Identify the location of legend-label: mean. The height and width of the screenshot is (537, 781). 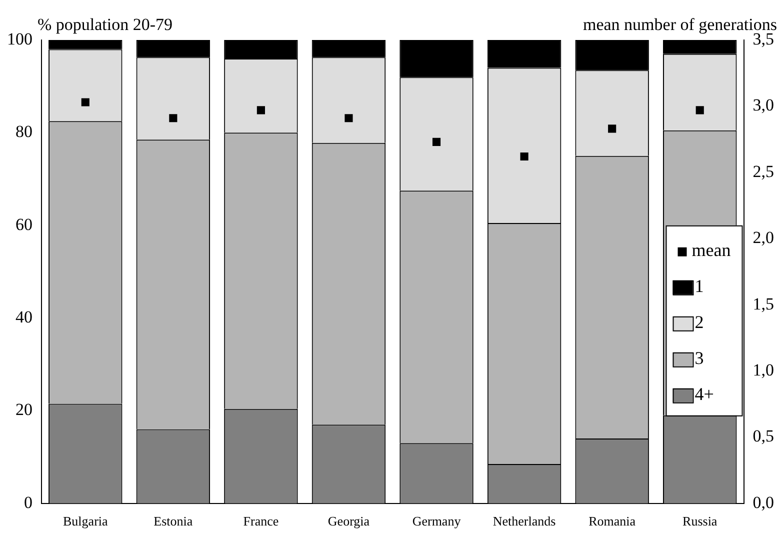
(711, 250).